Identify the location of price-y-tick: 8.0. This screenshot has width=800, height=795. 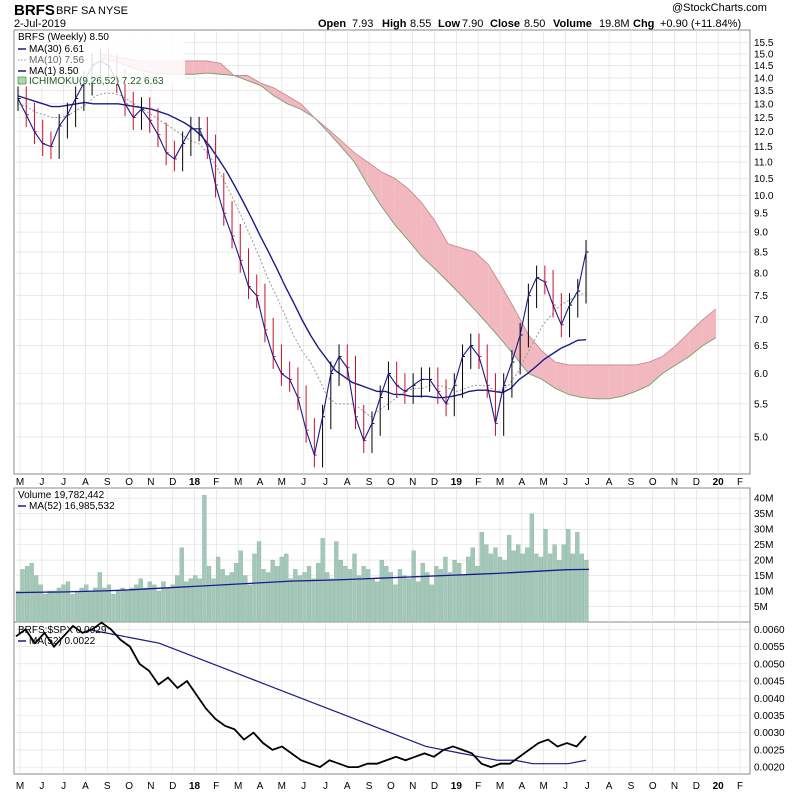
(761, 274).